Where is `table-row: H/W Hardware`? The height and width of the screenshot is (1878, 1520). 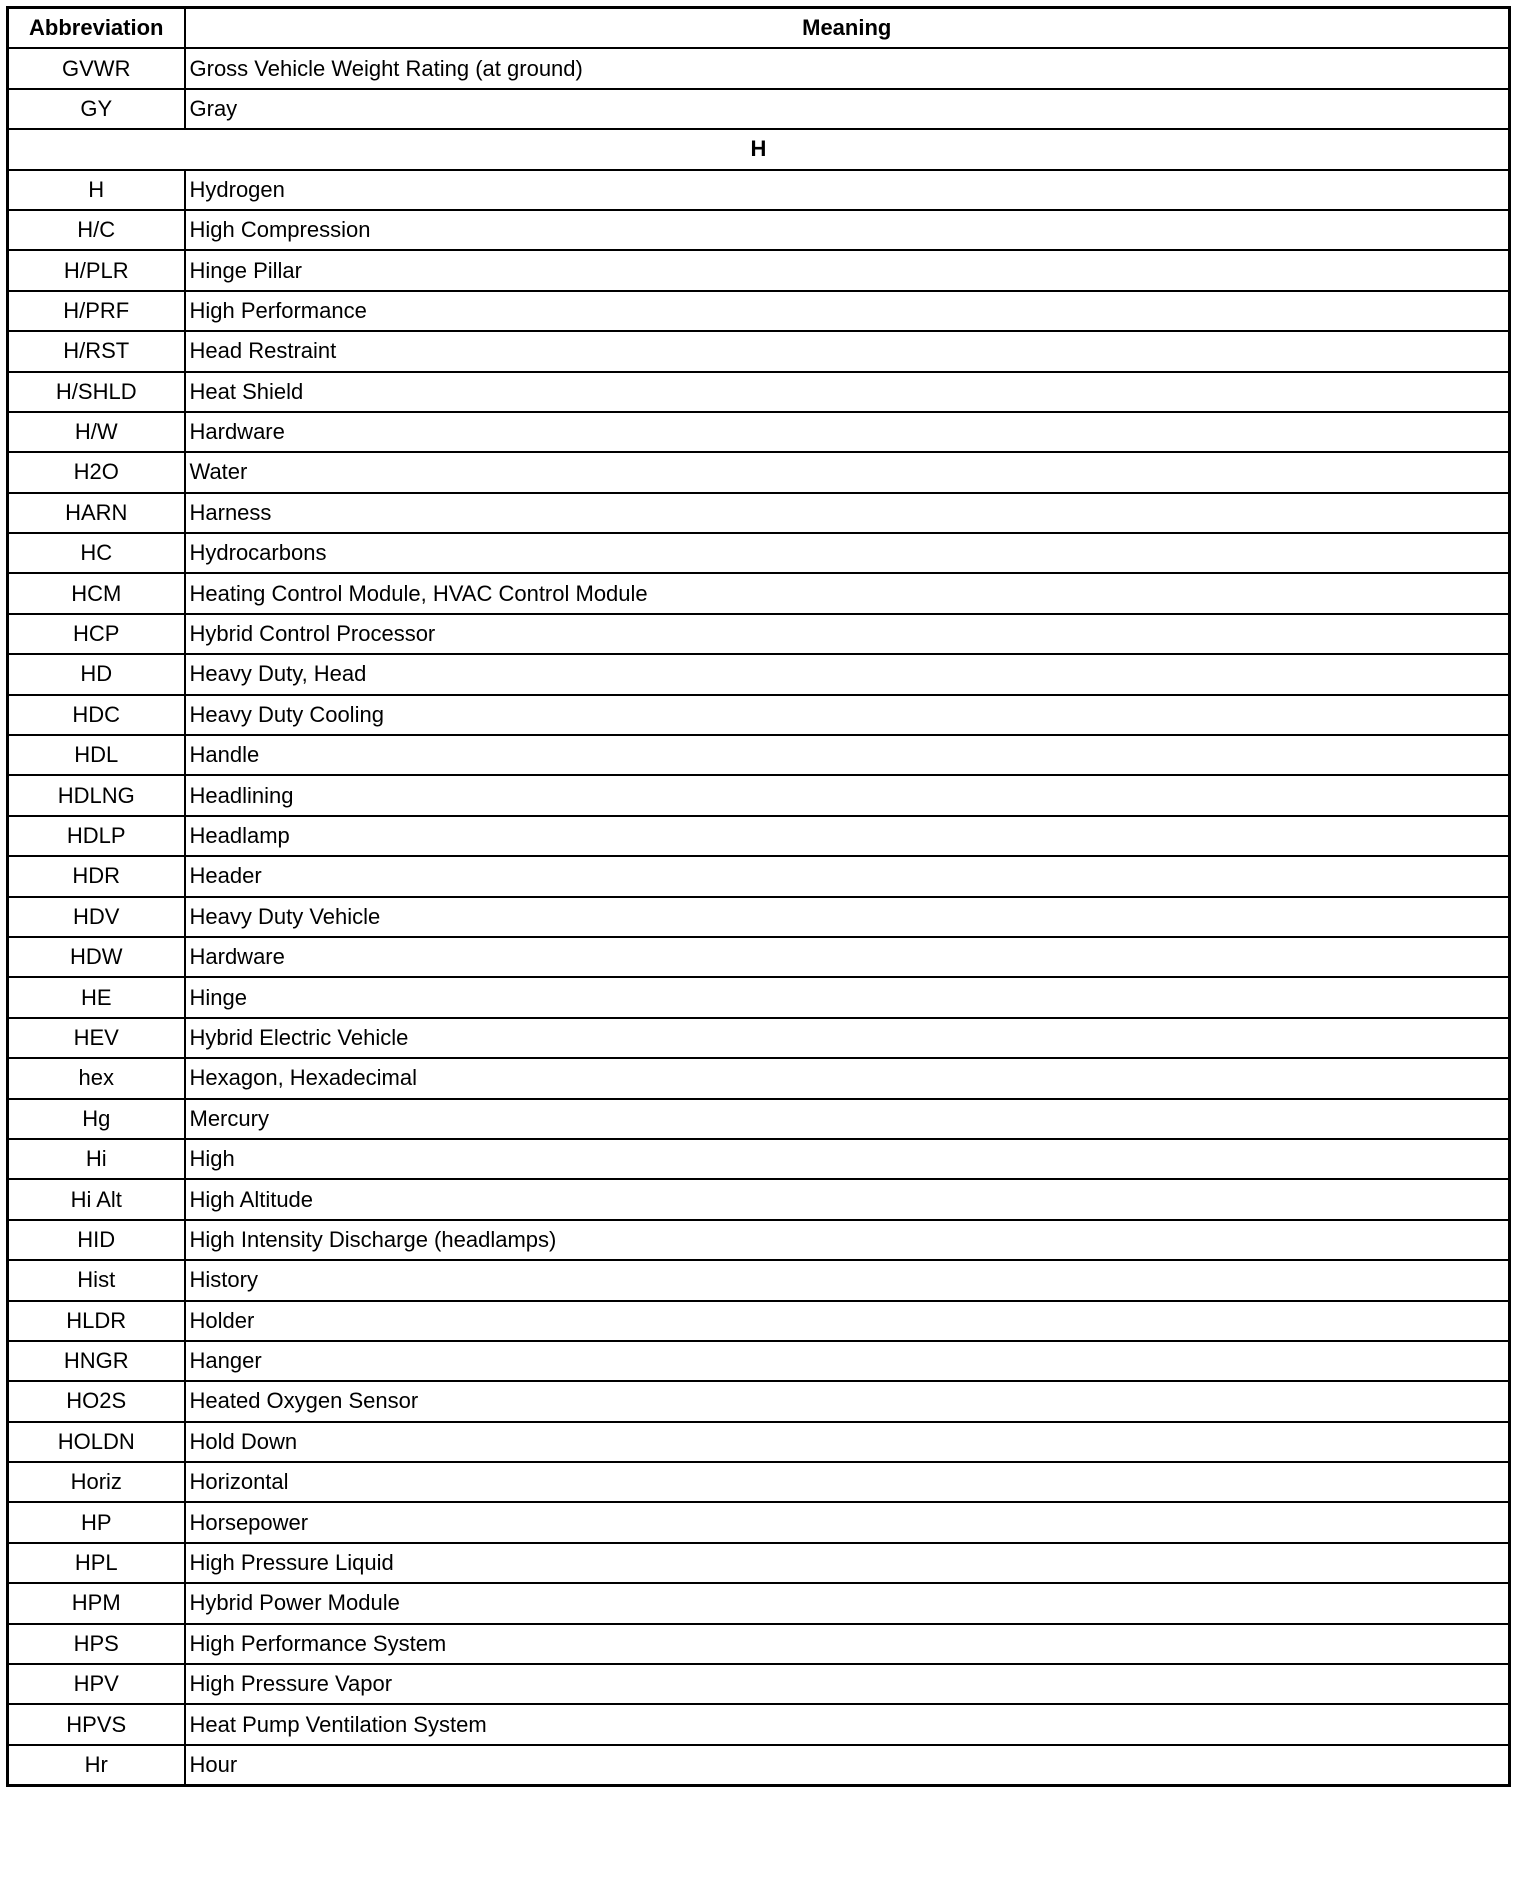 table-row: H/W Hardware is located at coordinates (758, 432).